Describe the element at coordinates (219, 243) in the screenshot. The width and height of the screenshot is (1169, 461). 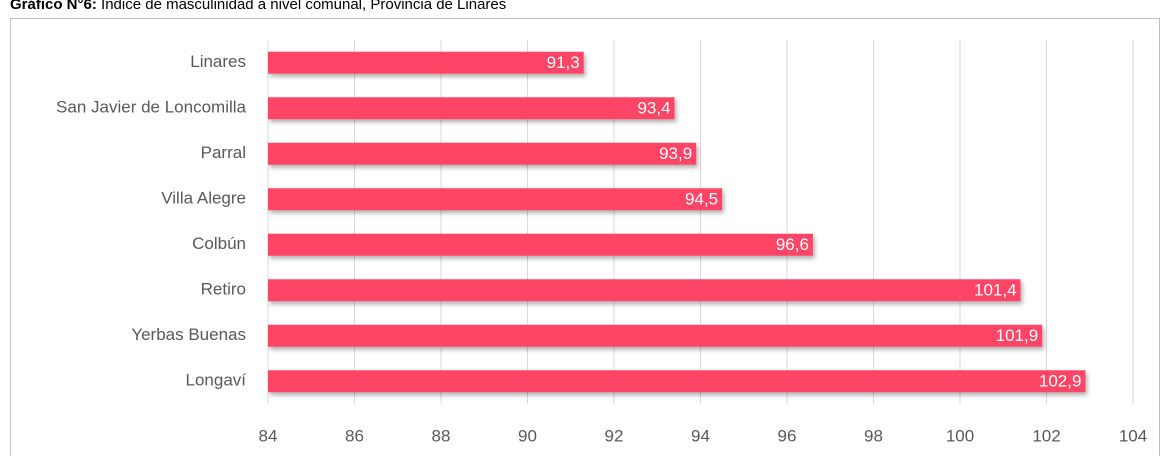
I see `category-label: Colbún` at that location.